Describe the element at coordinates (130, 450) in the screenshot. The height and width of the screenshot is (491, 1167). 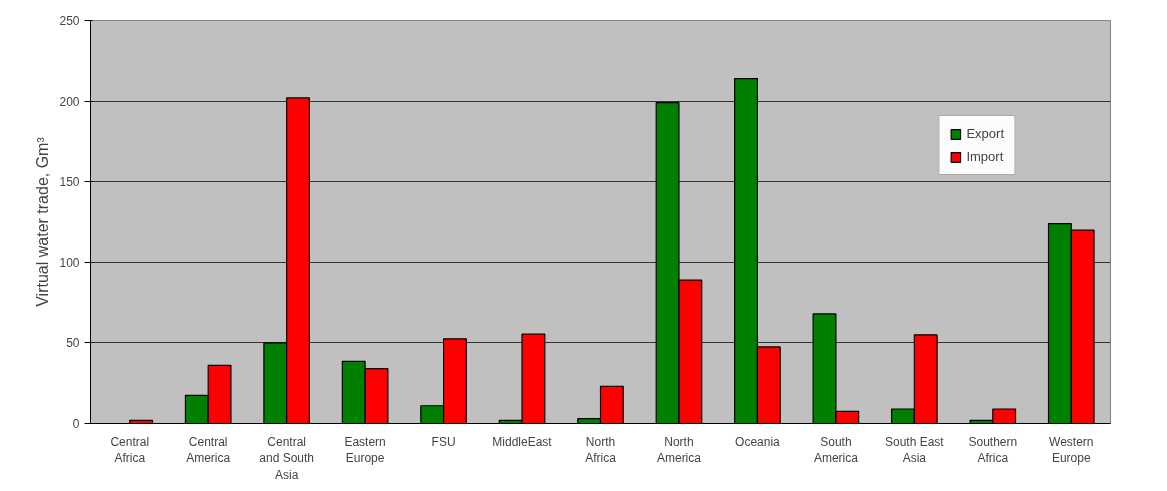
I see `x-tick-label: Central Africa` at that location.